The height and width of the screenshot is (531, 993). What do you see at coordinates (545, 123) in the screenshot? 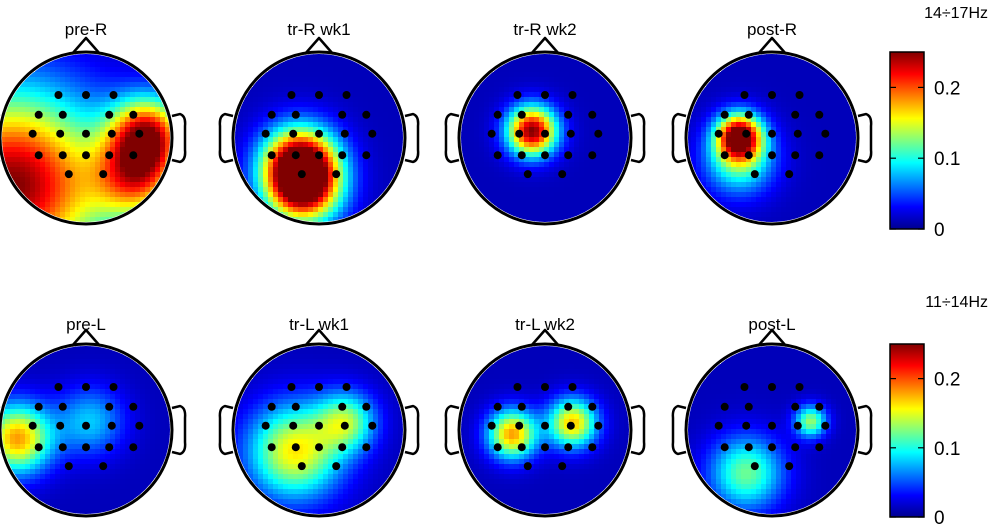
I see `topomap-tr-R wk2: tr-R wk2` at bounding box center [545, 123].